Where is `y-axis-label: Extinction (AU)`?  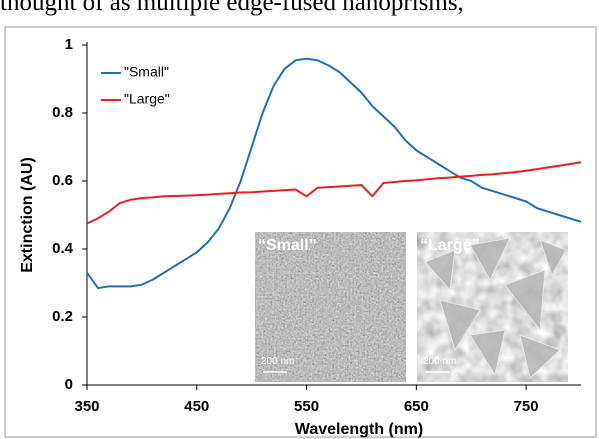 y-axis-label: Extinction (AU) is located at coordinates (27, 215).